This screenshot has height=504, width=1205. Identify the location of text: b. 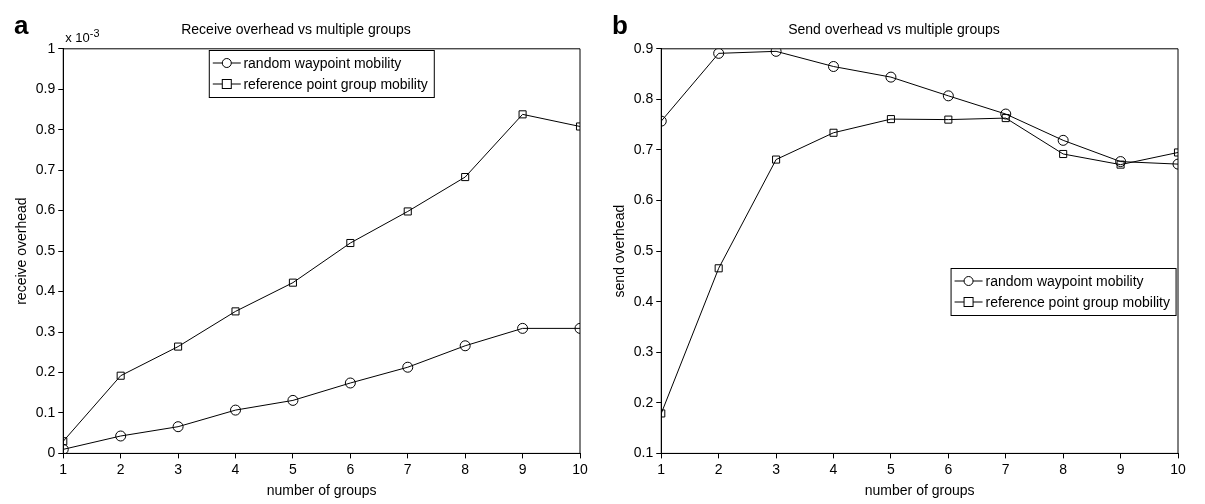
(620, 25).